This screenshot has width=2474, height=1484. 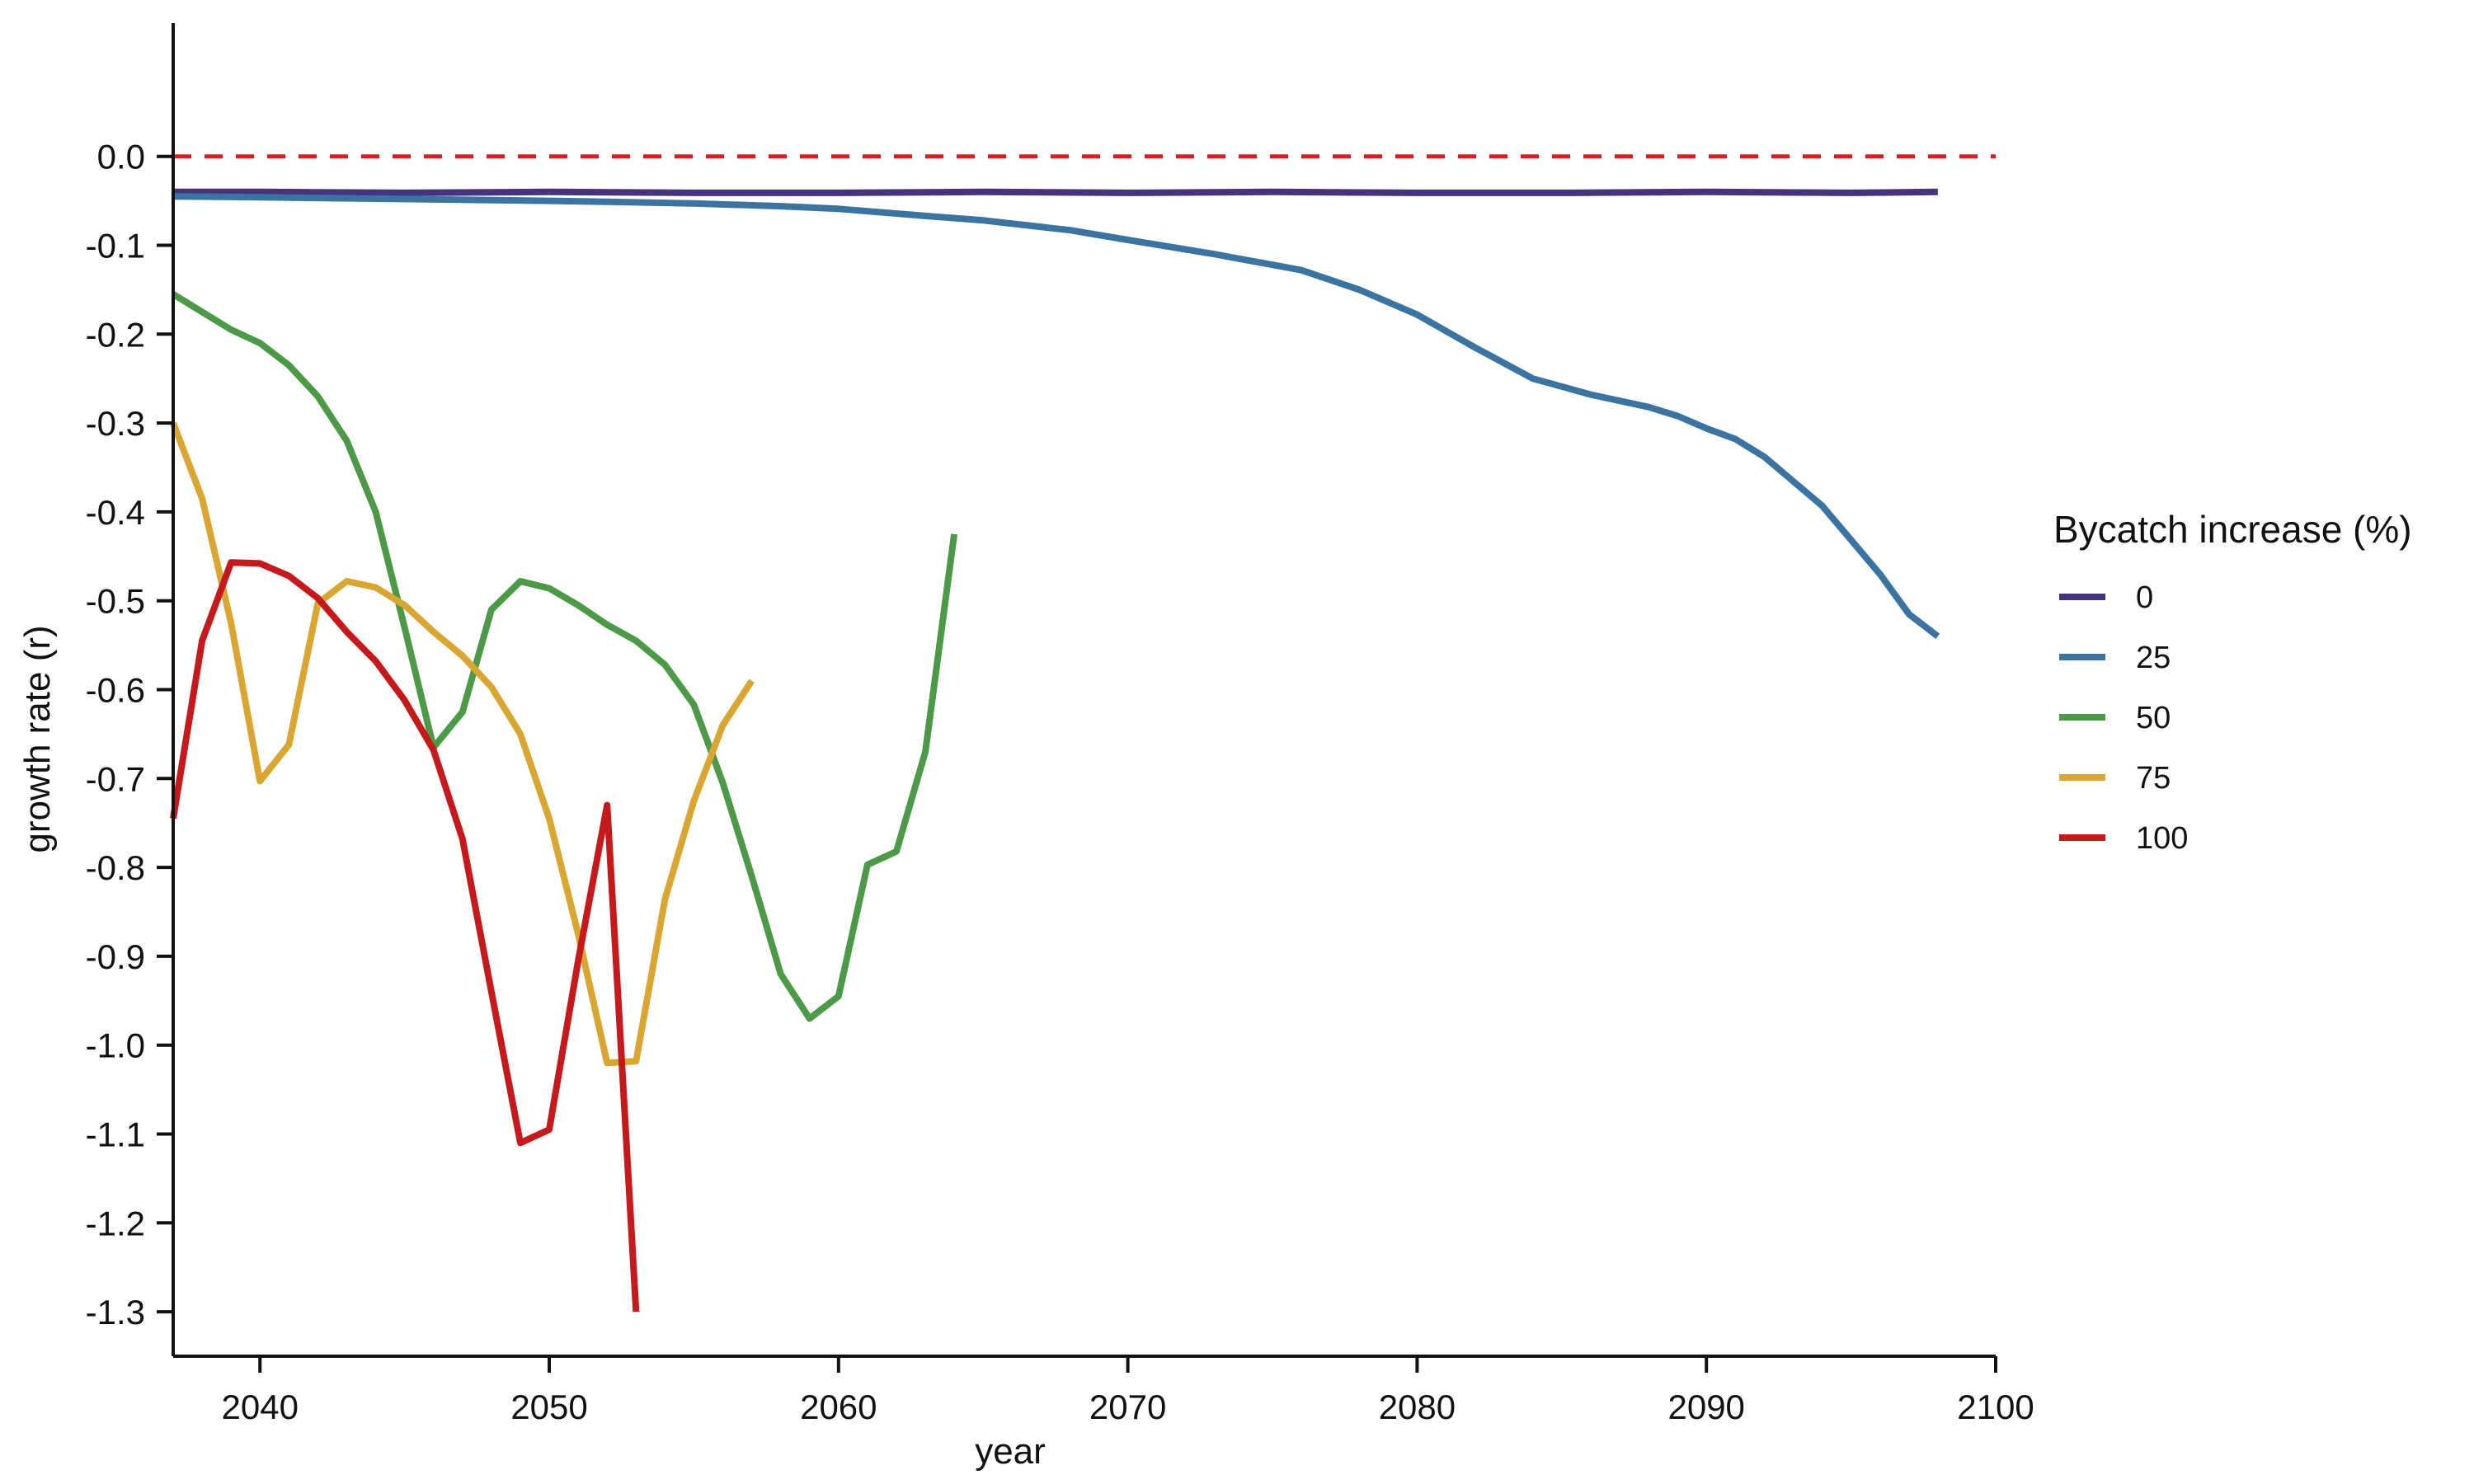 What do you see at coordinates (115, 956) in the screenshot?
I see `y-tick-label: -0.9` at bounding box center [115, 956].